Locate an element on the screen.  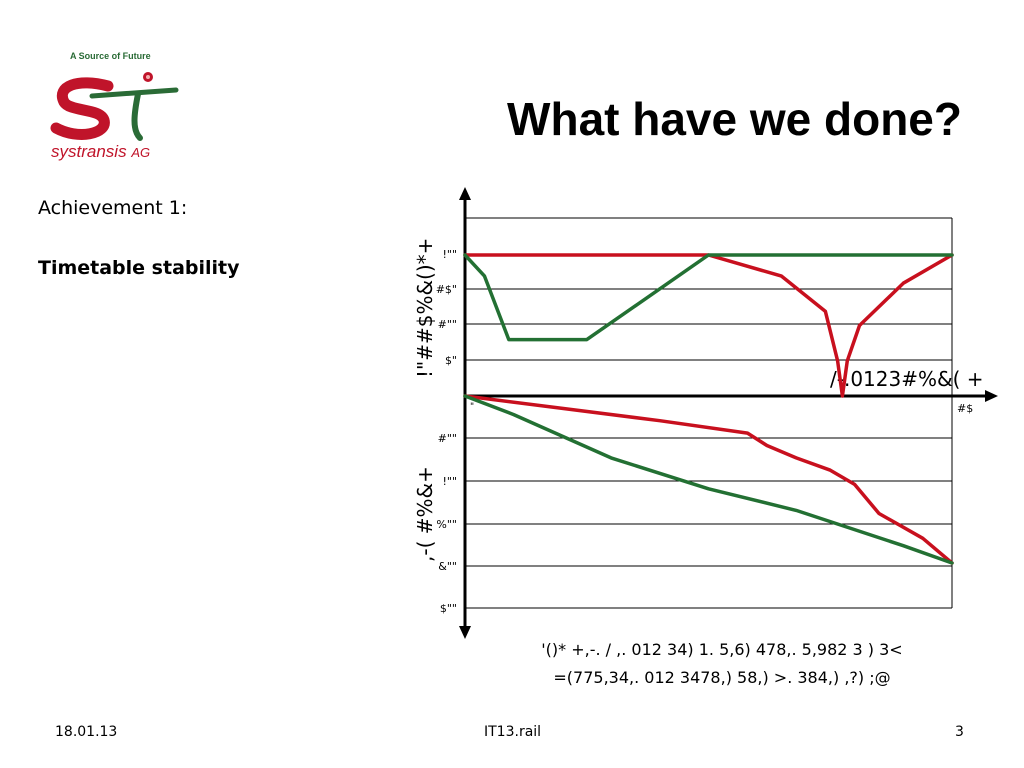
logo-tagline: A Source of Future is located at coordinates (110, 56).